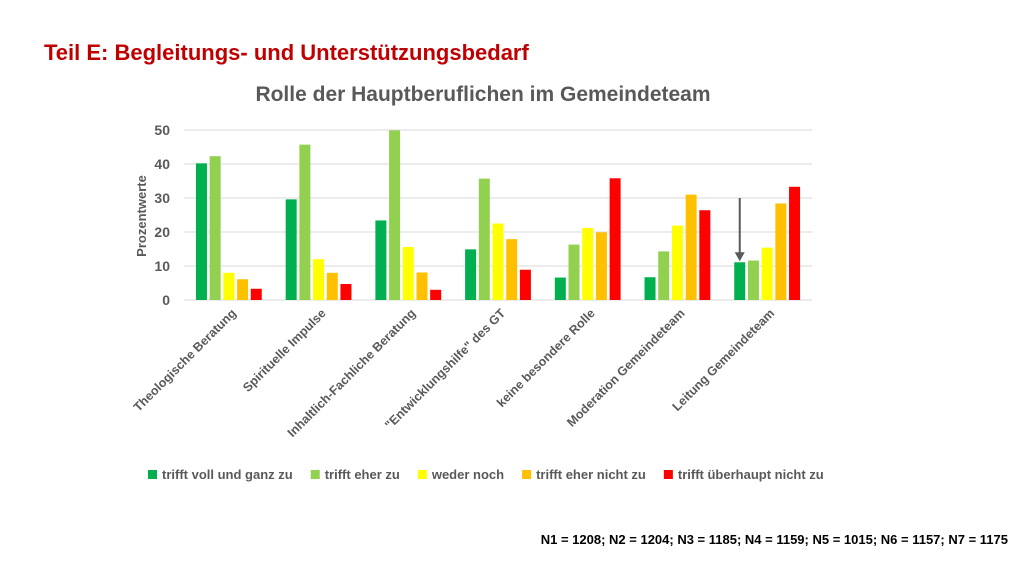 The height and width of the screenshot is (576, 1024). Describe the element at coordinates (739, 257) in the screenshot. I see `annotation-arrowhead` at that location.